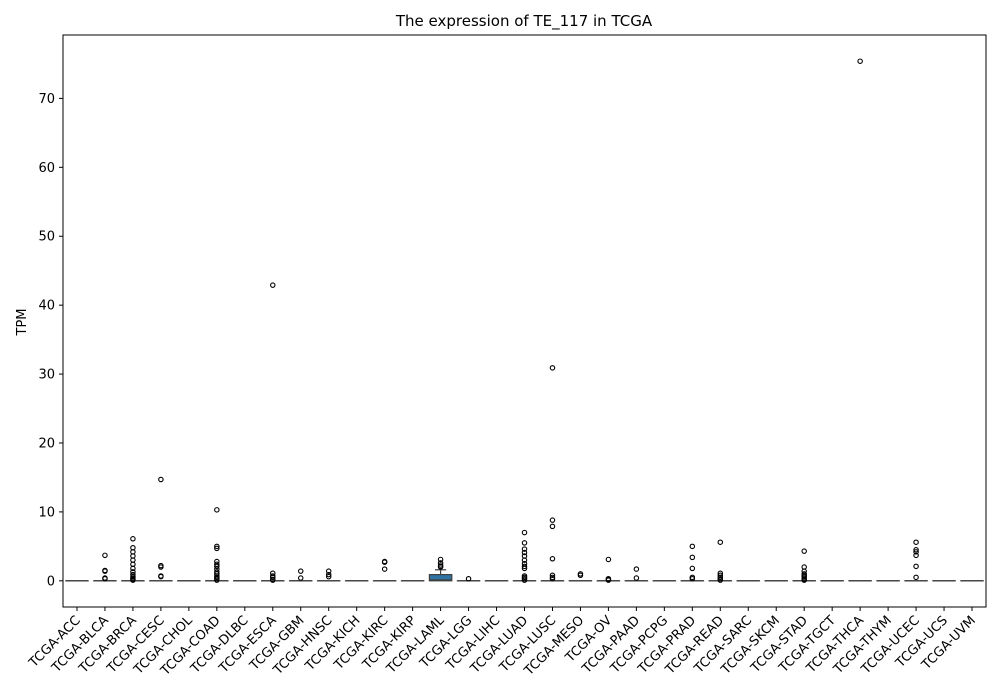  Describe the element at coordinates (636, 574) in the screenshot. I see `box-tcga-paad` at that location.